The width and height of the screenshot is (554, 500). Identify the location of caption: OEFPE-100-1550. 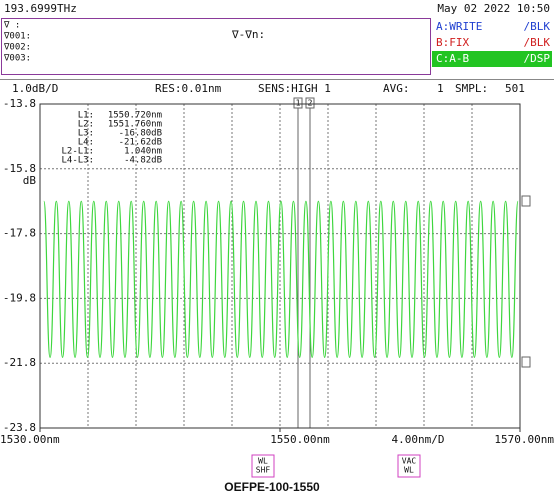
(272, 487).